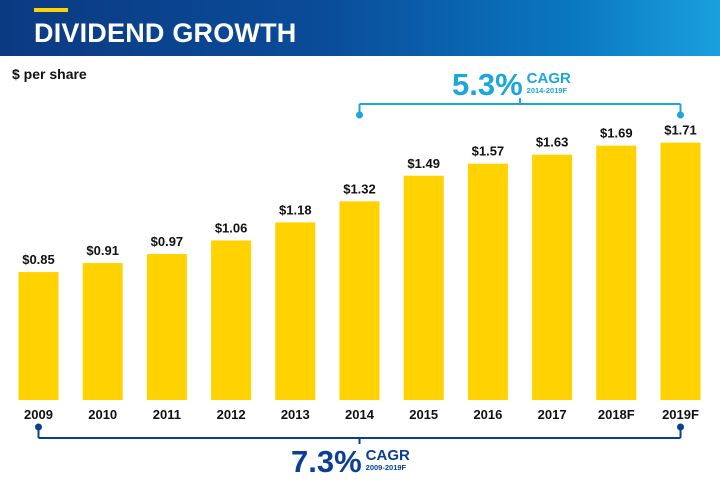 This screenshot has width=720, height=485. What do you see at coordinates (326, 461) in the screenshot?
I see `cagr-bottom-value: 7.3%` at bounding box center [326, 461].